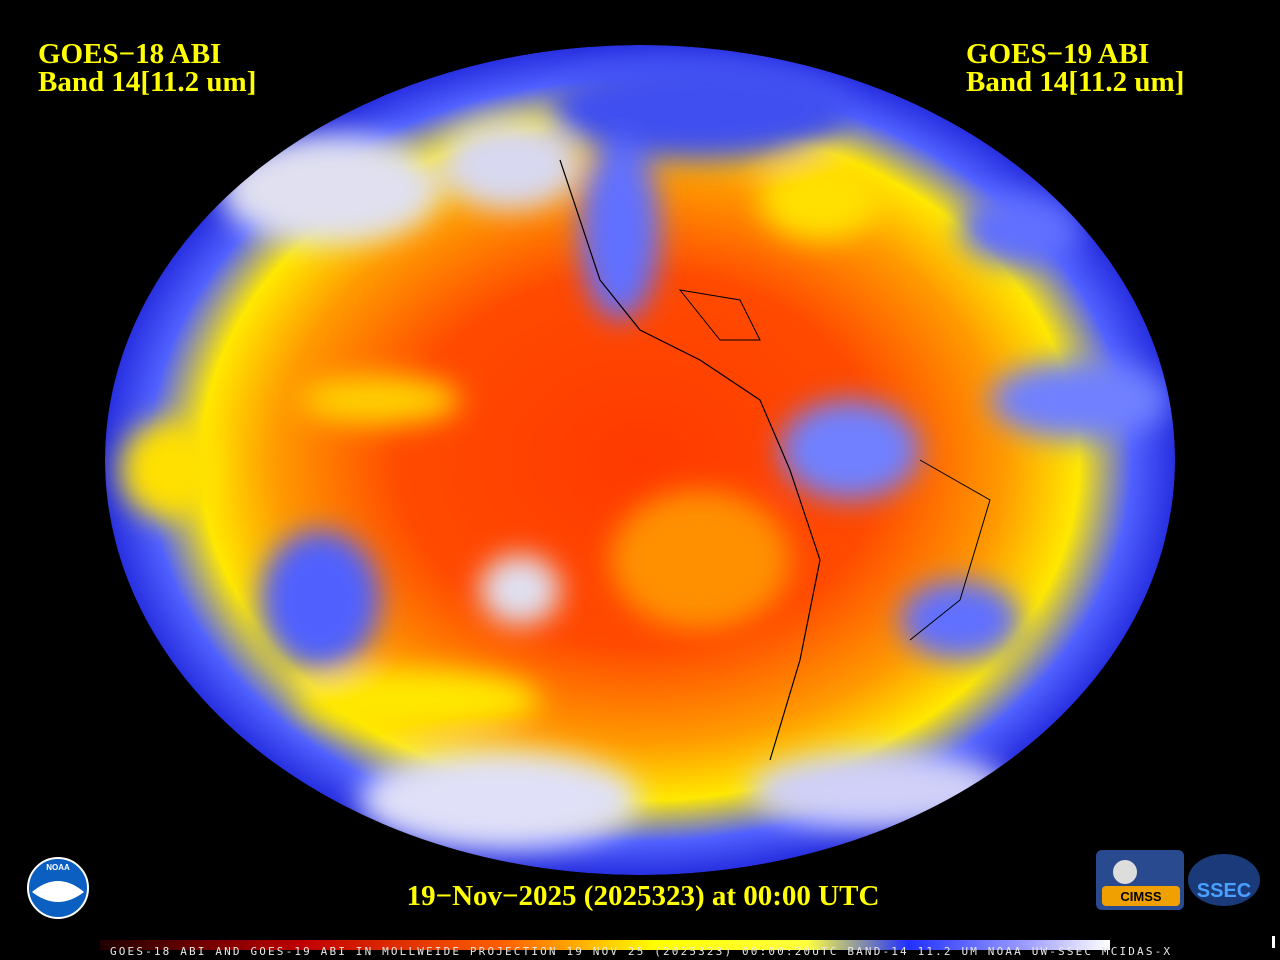  I want to click on left-title: GOES−18 ABI, so click(129, 54).